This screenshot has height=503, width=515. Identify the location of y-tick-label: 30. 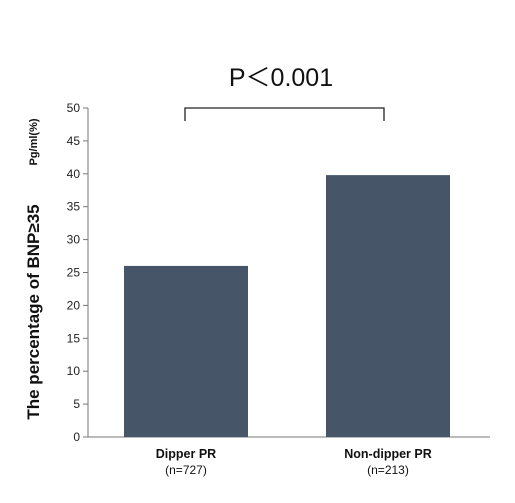
(74, 240).